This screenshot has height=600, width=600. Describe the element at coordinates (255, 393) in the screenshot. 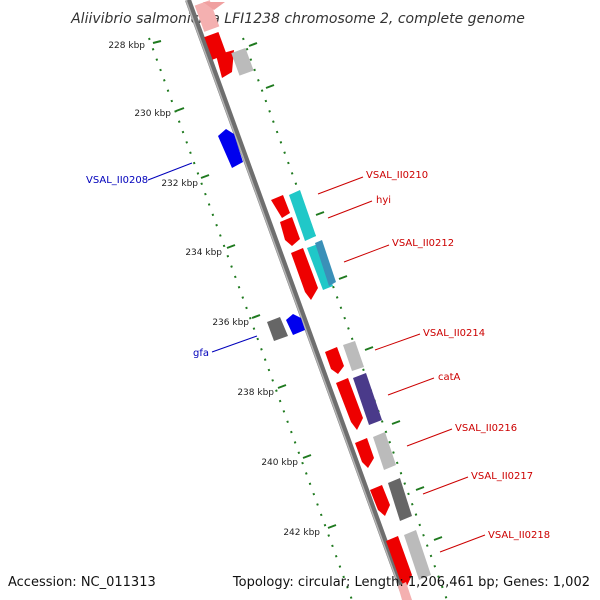

I see `tick-label: 238 kbp` at that location.